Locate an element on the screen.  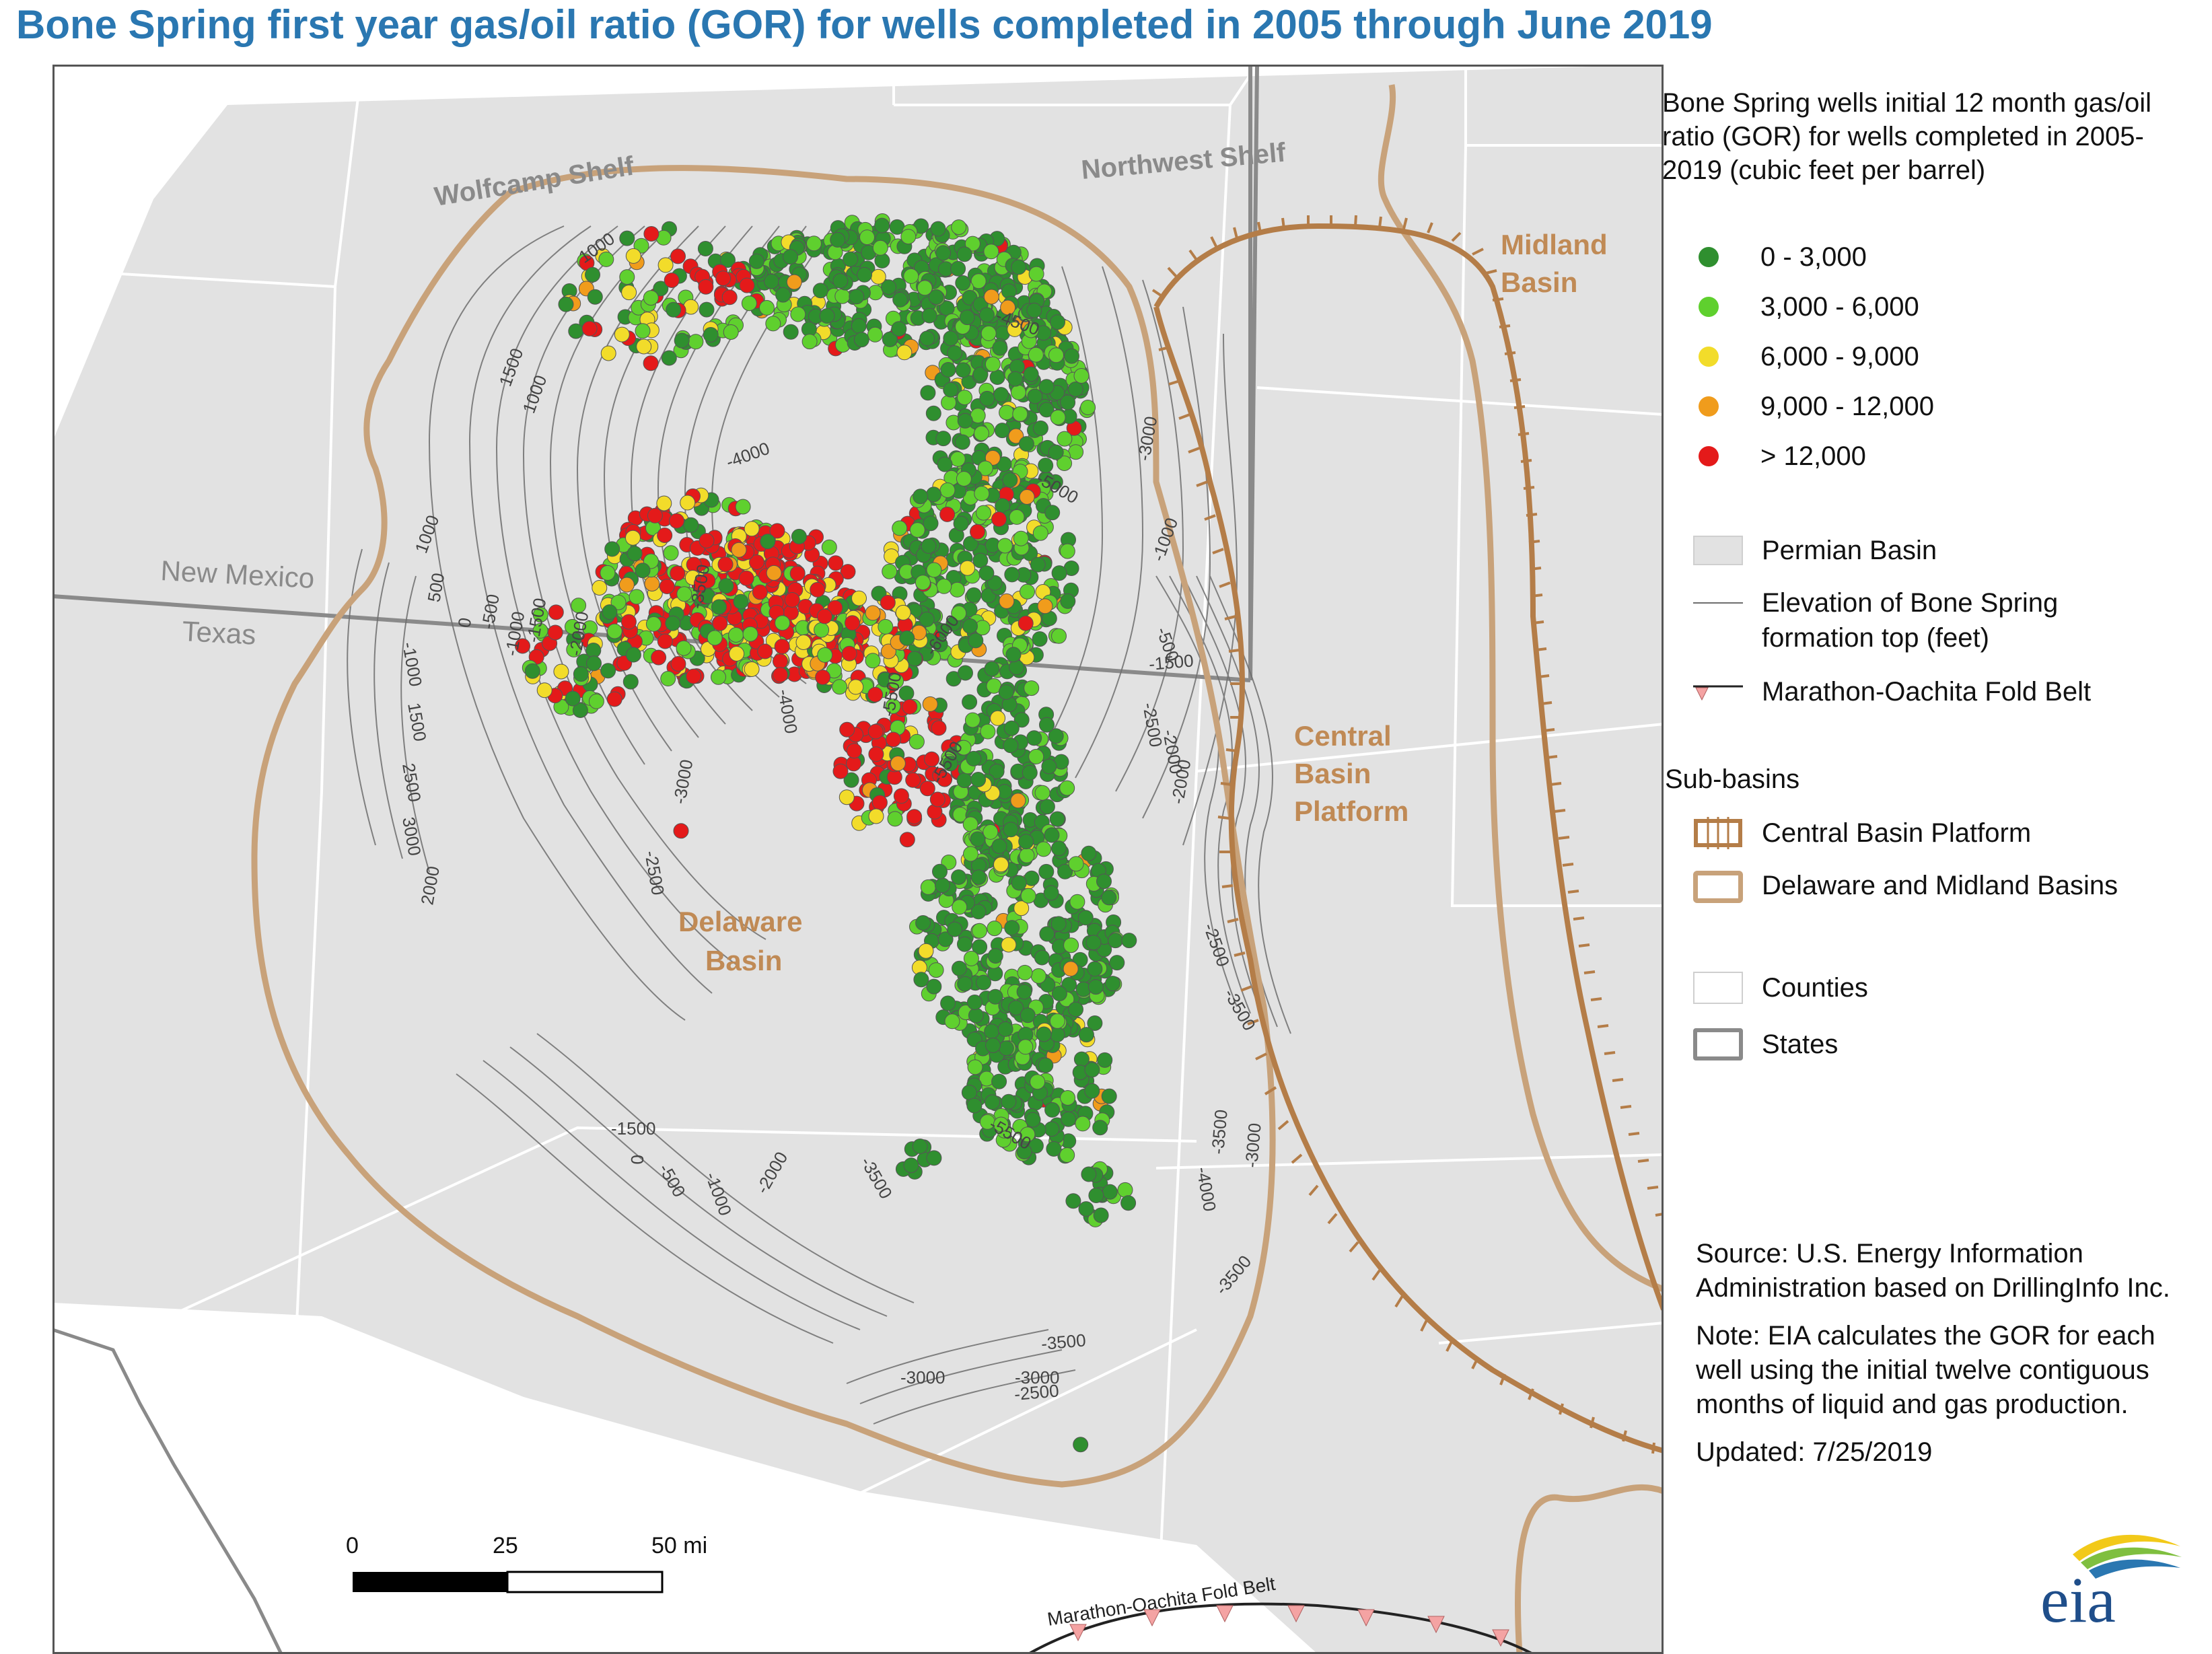
legend-label-counties: Counties is located at coordinates (1815, 988).